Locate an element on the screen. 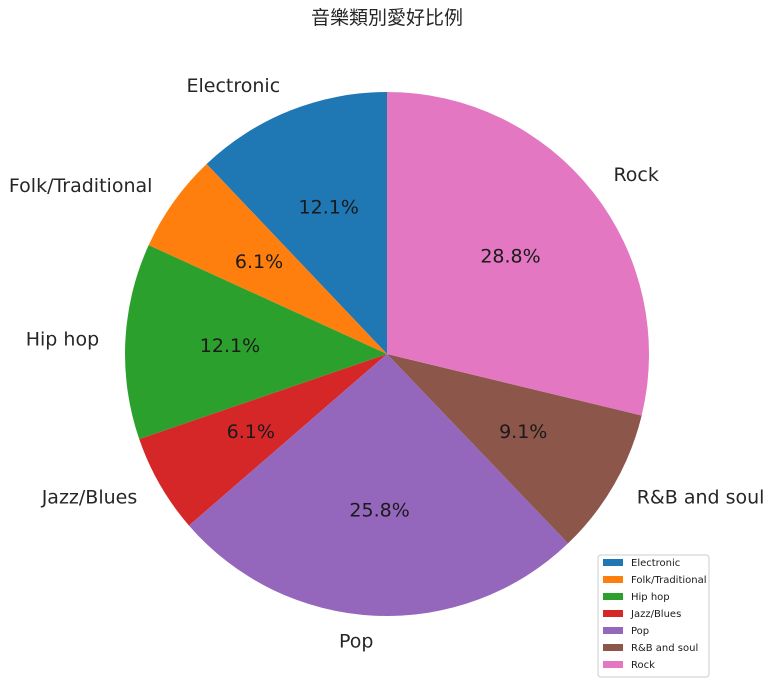 This screenshot has width=770, height=688. pie-slice-jazz-blues is located at coordinates (263, 440).